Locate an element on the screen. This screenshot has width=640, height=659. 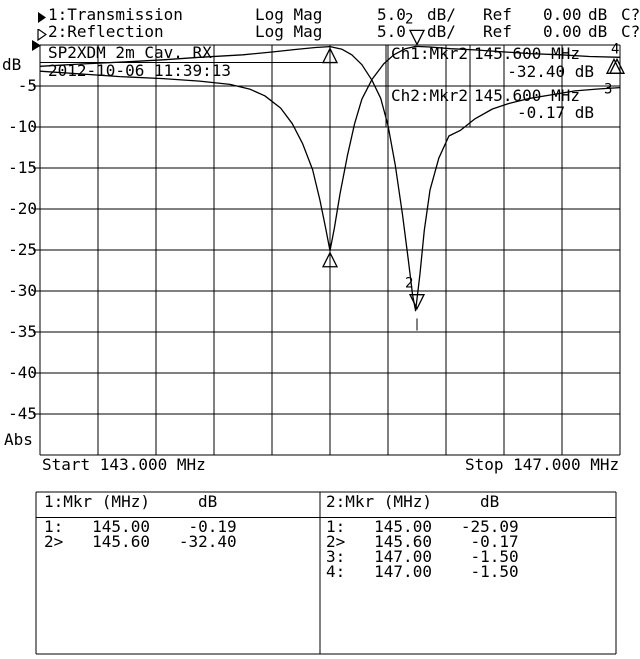
marker-4-ch2-icon is located at coordinates (617, 65).